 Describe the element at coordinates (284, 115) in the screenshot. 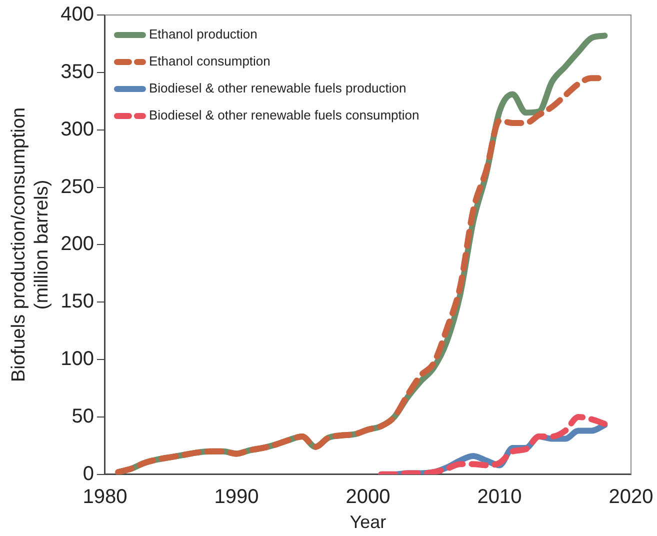

I see `legend-label: Biodiesel & other renewable fuels consumption` at that location.